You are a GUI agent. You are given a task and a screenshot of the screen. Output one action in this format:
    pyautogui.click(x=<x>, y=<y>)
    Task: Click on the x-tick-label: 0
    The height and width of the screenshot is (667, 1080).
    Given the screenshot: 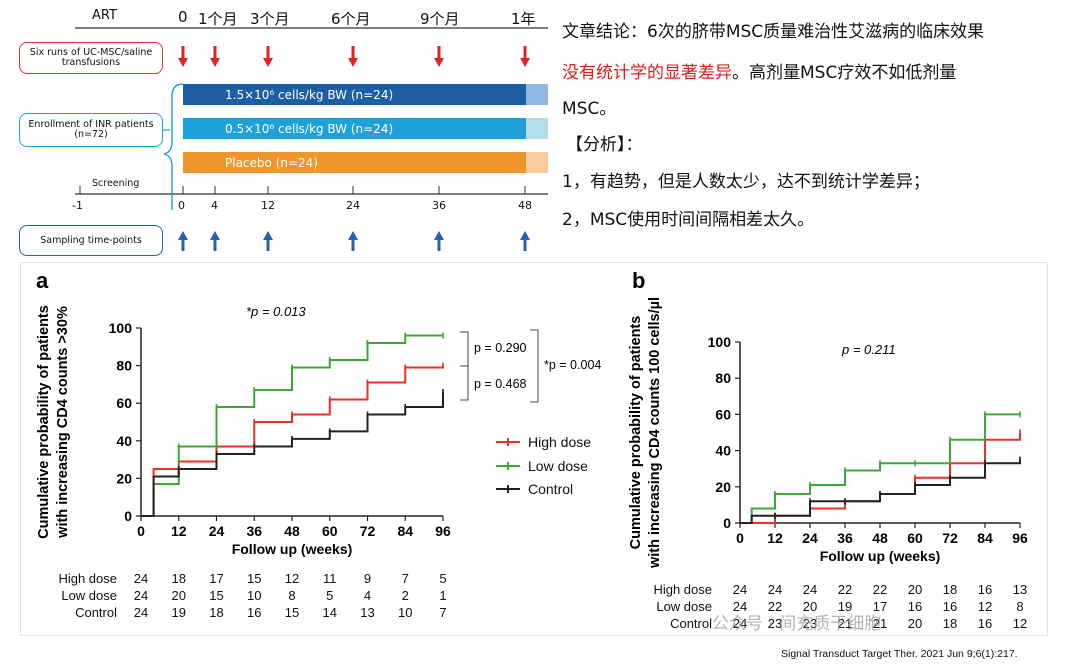 What is the action you would take?
    pyautogui.click(x=141, y=531)
    